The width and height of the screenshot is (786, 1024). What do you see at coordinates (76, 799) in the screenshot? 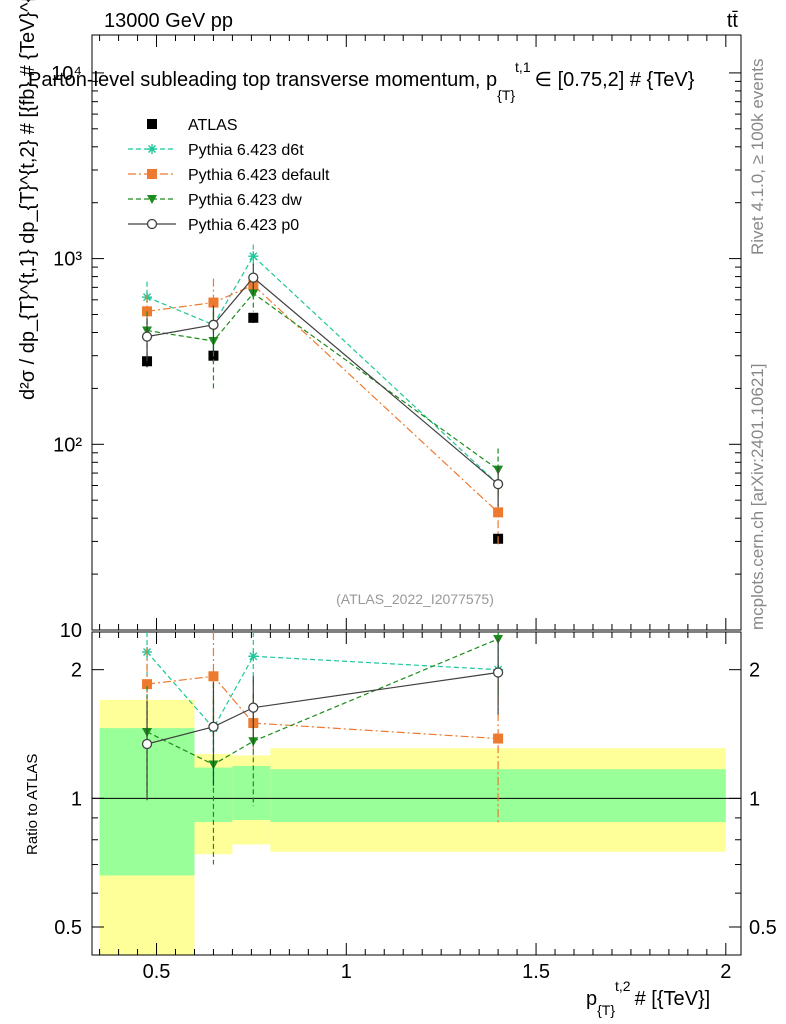
I see `ratio-y-tick-label: 1` at bounding box center [76, 799].